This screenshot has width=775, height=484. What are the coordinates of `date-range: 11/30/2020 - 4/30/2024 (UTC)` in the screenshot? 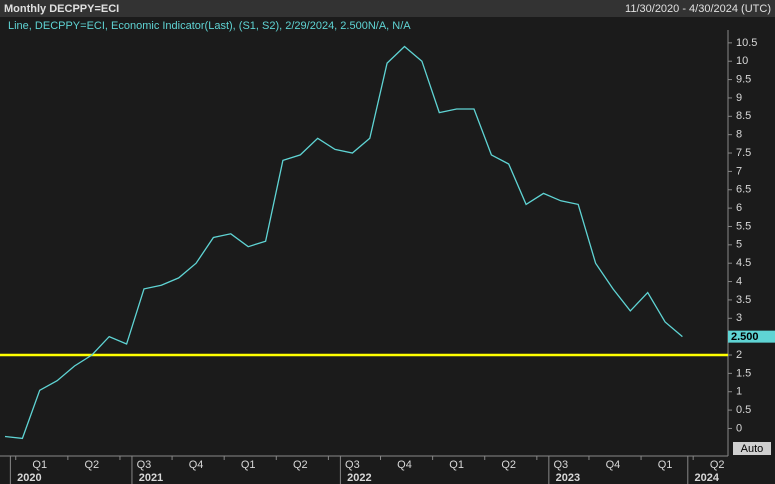 It's located at (698, 9).